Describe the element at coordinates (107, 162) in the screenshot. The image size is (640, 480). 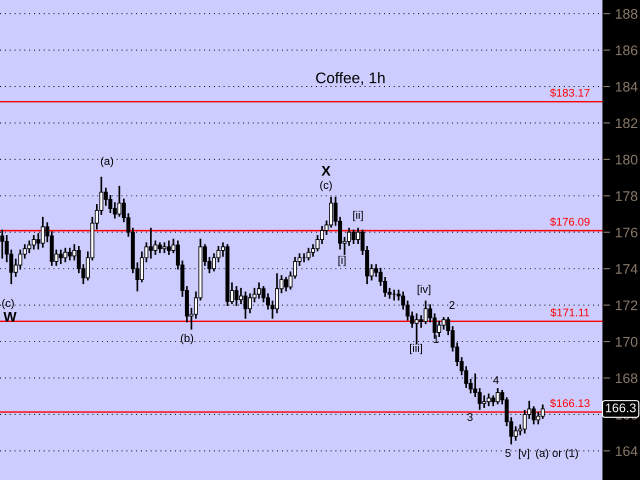
I see `annotation: (a)` at that location.